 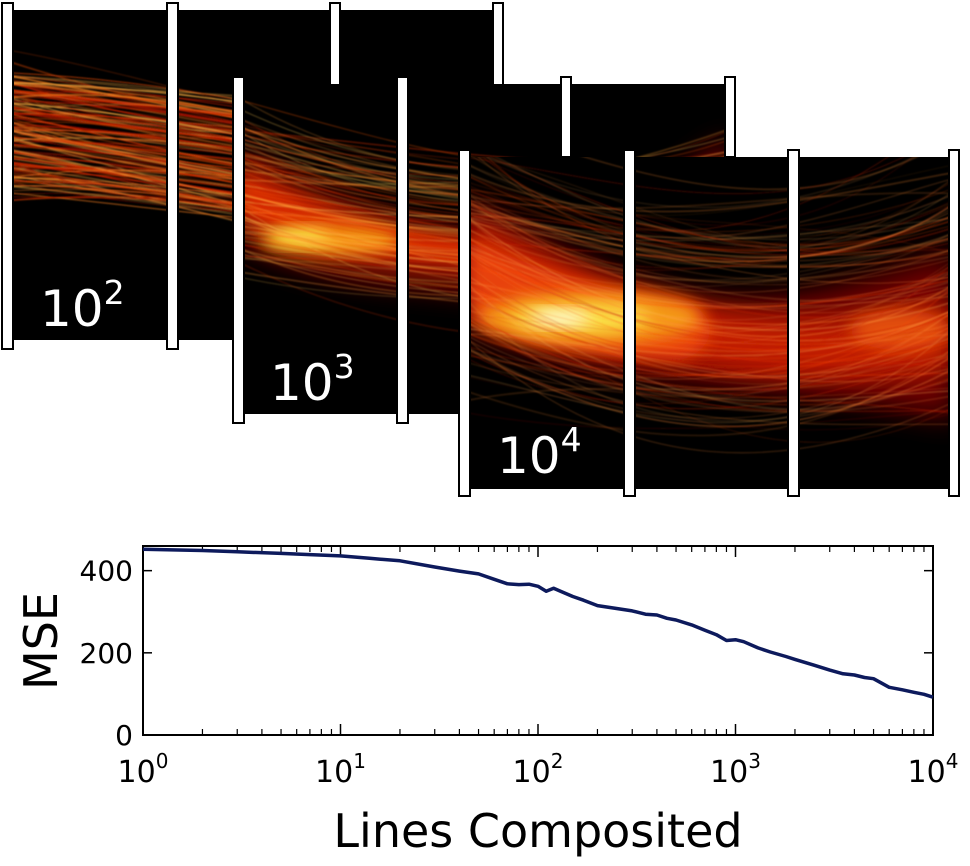 I want to click on panel-3-label: 104, so click(x=539, y=452).